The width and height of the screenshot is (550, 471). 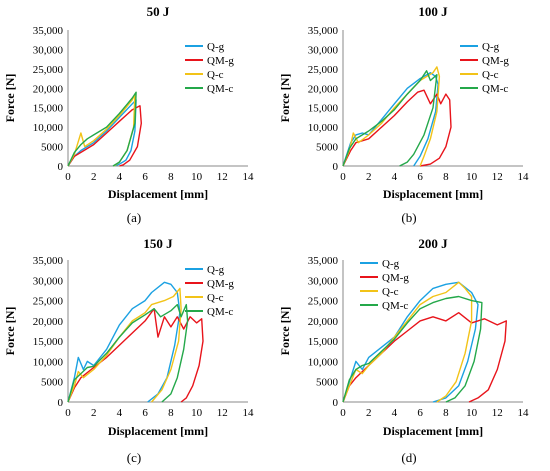 What do you see at coordinates (409, 457) in the screenshot?
I see `caption-d: (d)` at bounding box center [409, 457].